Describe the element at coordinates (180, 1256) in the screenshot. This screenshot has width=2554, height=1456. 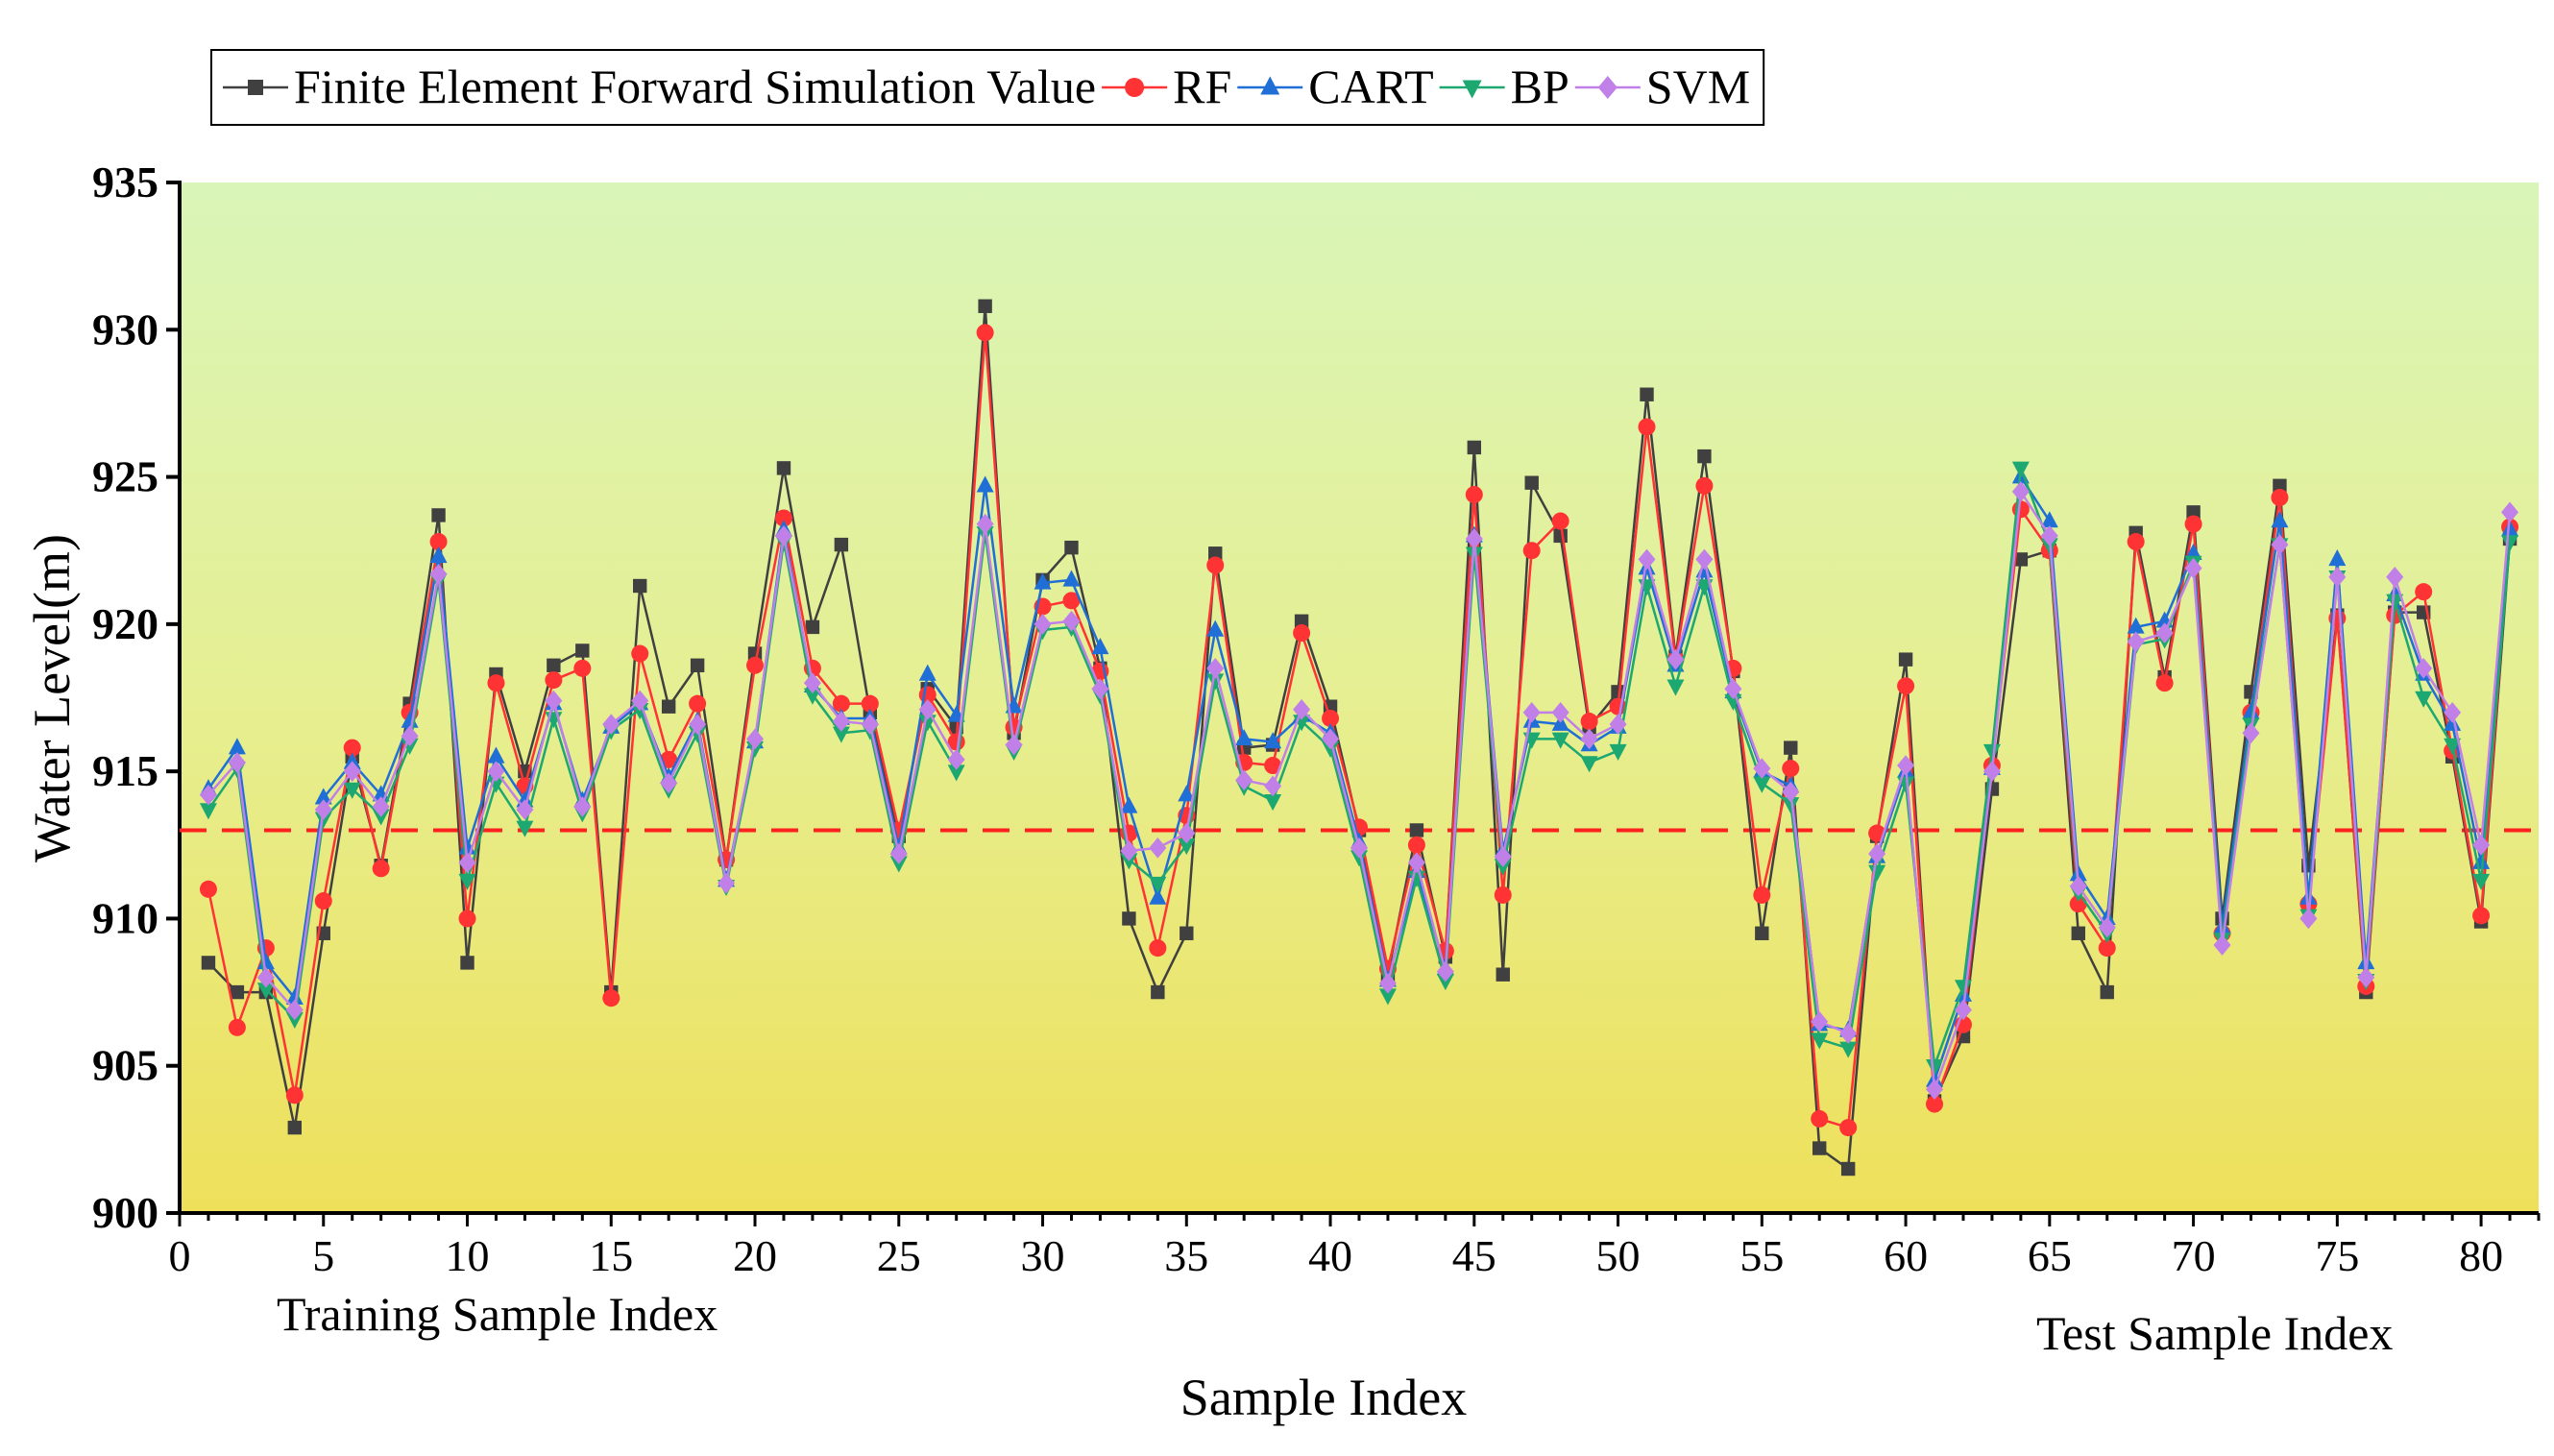
I see `x-tick-label: 0` at that location.